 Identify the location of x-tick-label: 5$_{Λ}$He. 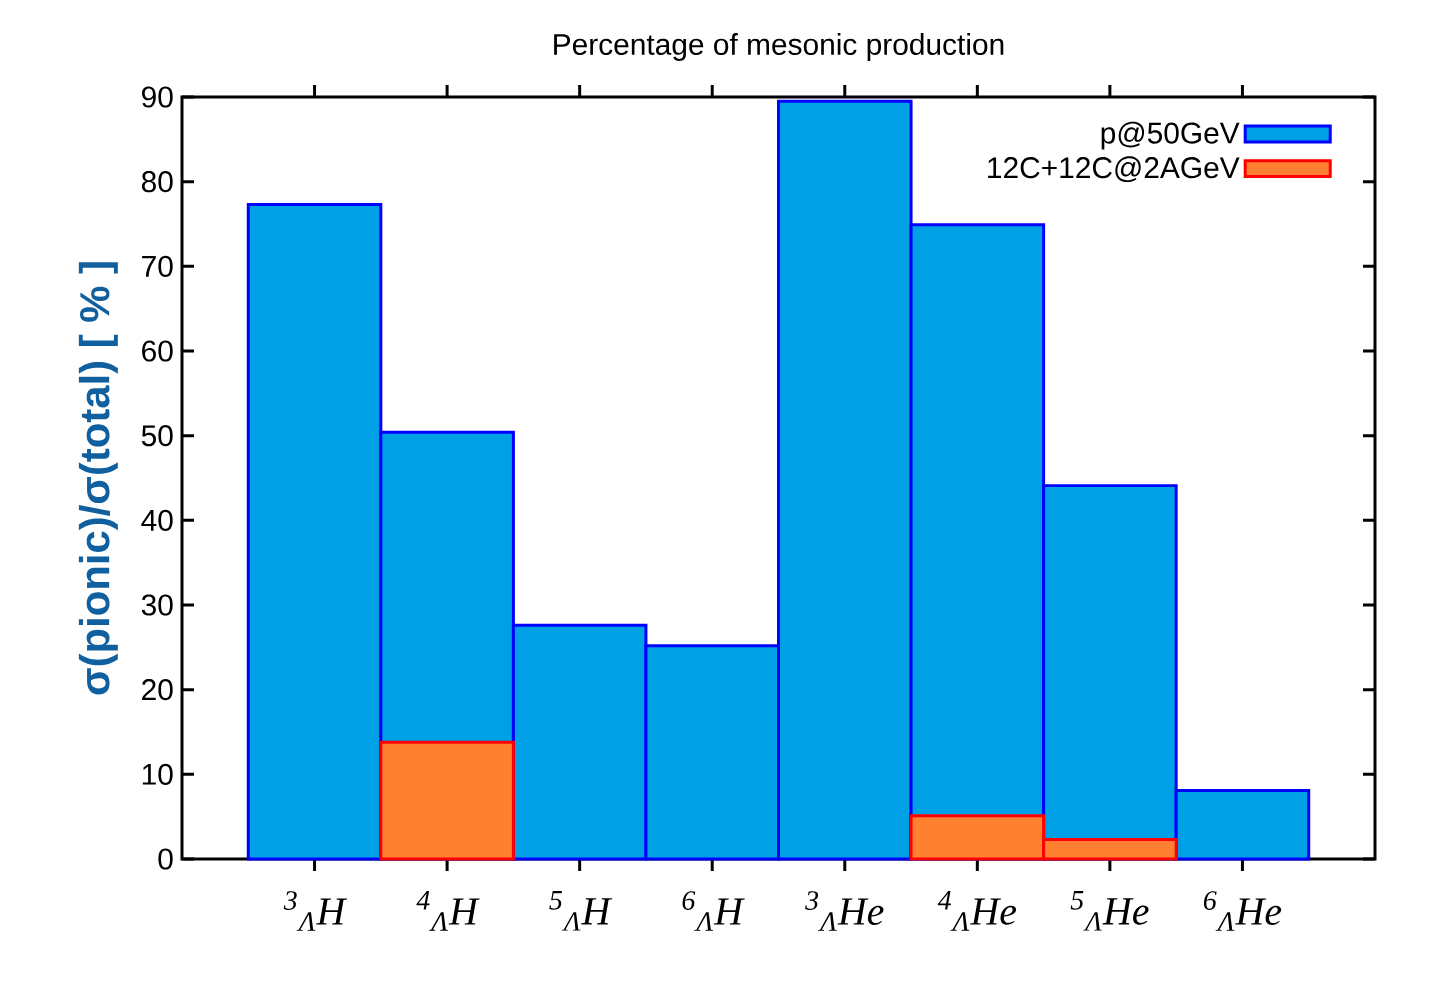
(1109, 911).